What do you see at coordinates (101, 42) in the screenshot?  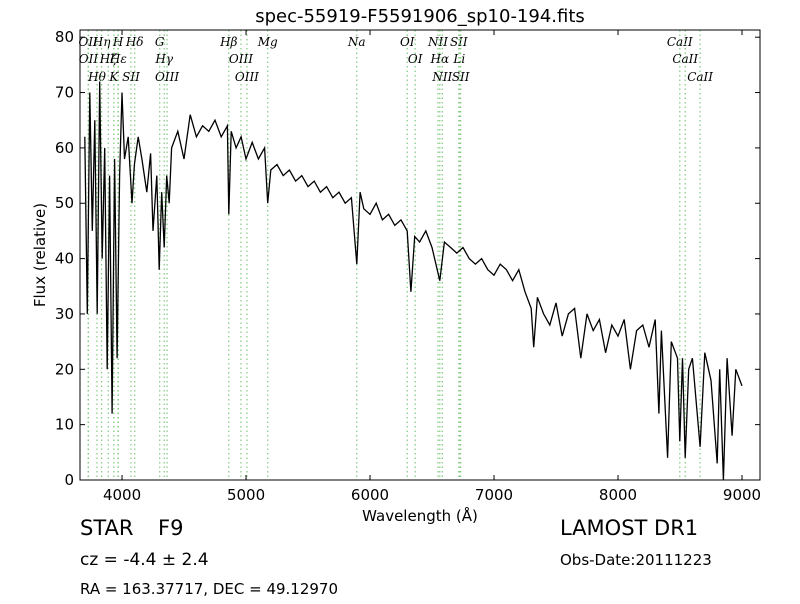 I see `line-marker-label: Hη` at bounding box center [101, 42].